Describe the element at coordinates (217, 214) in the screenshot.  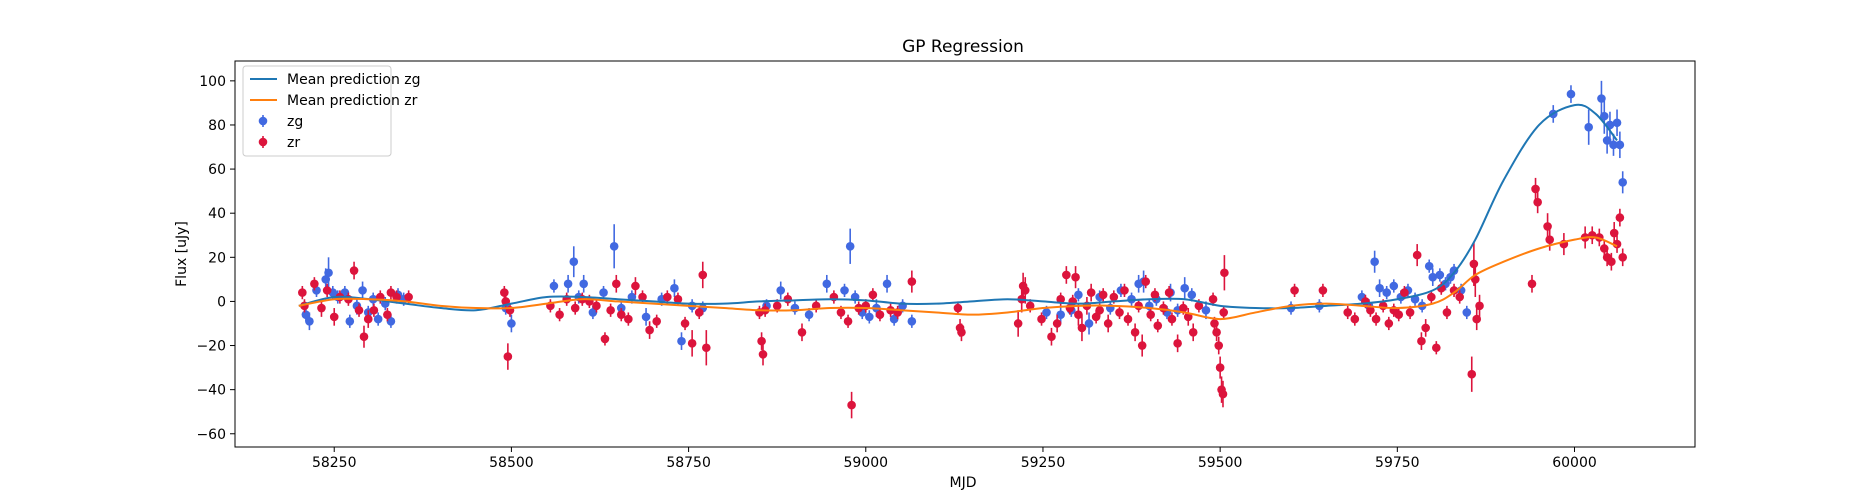
I see `y-tick-label: 40` at that location.